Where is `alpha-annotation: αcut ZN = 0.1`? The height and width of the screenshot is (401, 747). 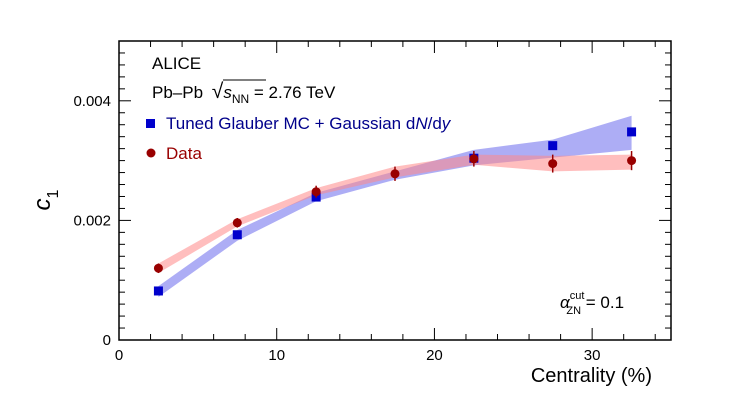
alpha-annotation: αcut ZN = 0.1 is located at coordinates (592, 303).